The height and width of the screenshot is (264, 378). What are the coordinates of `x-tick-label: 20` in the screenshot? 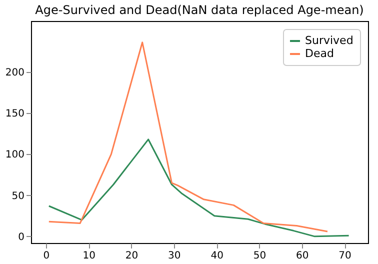 It's located at (131, 256).